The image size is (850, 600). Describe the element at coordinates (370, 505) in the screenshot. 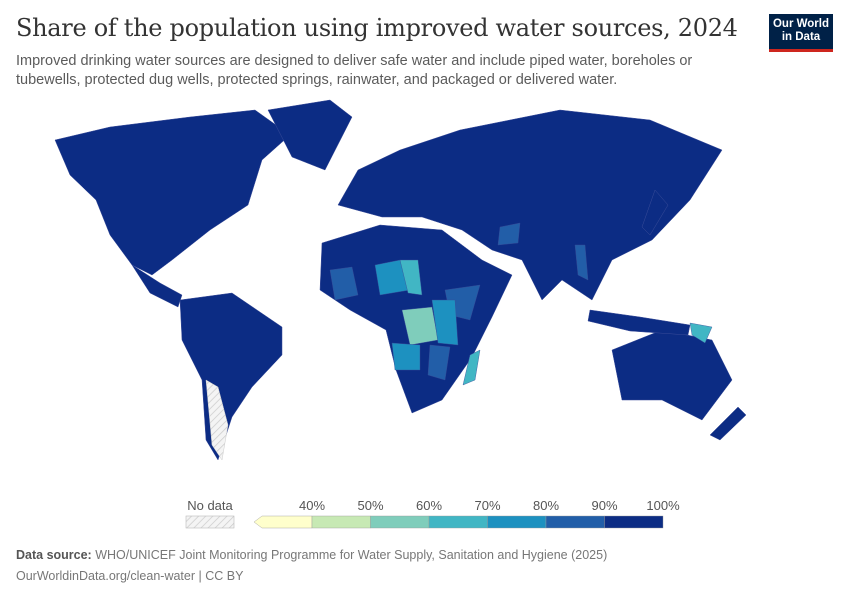

I see `legend-tick-label: 50%` at that location.